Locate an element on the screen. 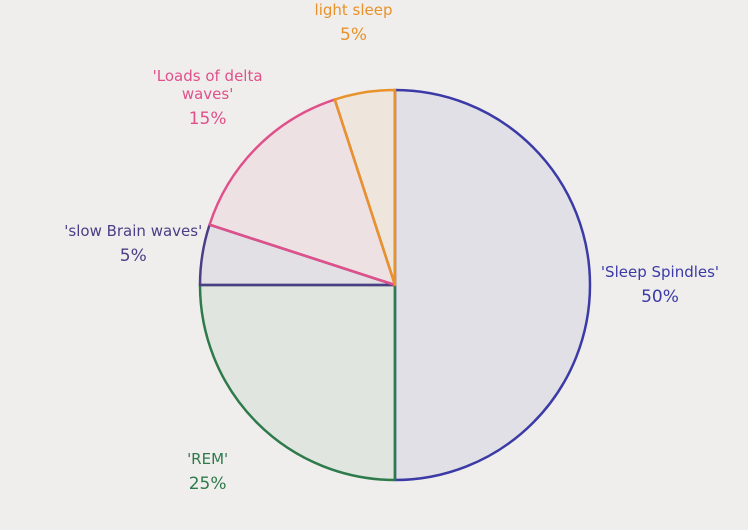  value-label: 25% is located at coordinates (207, 484).